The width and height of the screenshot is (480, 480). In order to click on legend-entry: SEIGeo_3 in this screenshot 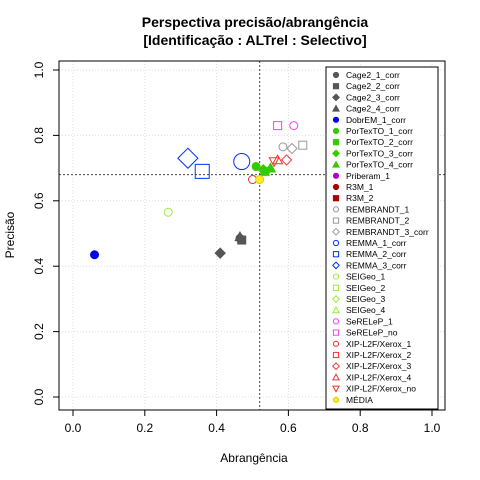, I will do `click(365, 299)`.